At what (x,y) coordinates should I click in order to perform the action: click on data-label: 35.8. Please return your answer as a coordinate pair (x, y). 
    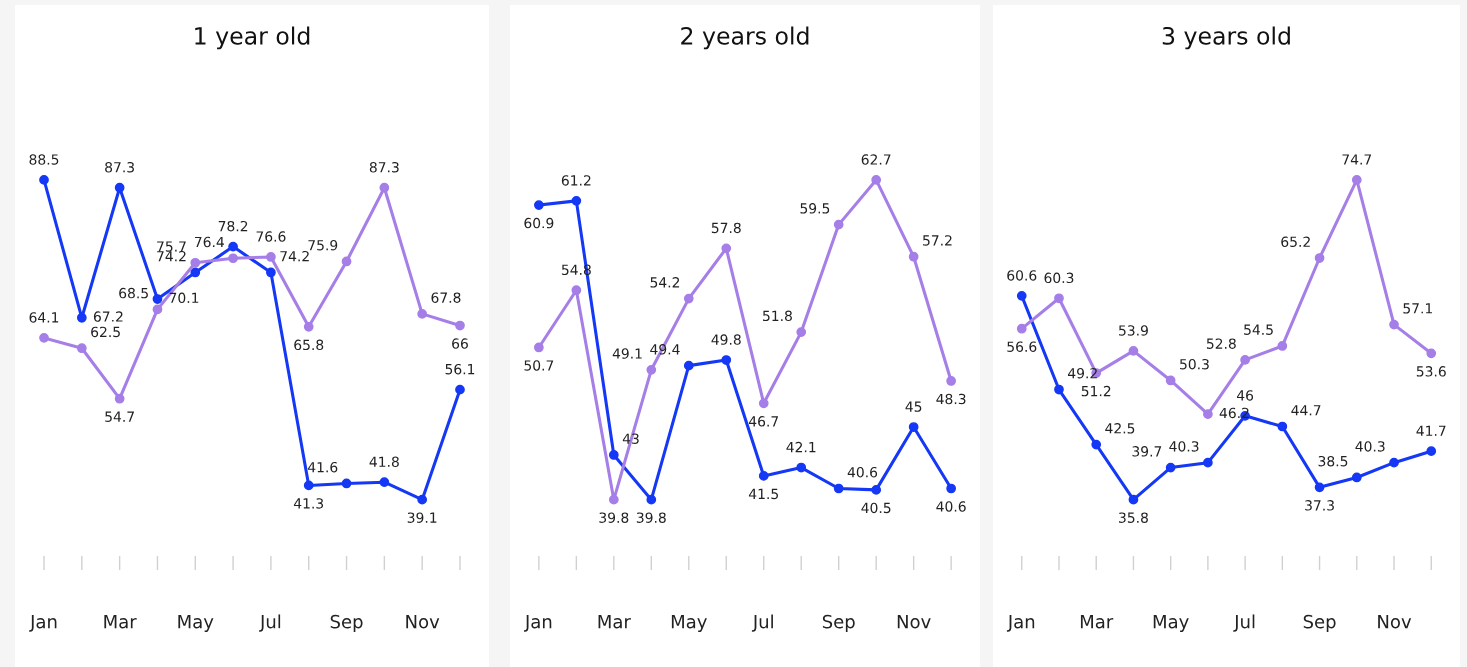
    Looking at the image, I should click on (1133, 517).